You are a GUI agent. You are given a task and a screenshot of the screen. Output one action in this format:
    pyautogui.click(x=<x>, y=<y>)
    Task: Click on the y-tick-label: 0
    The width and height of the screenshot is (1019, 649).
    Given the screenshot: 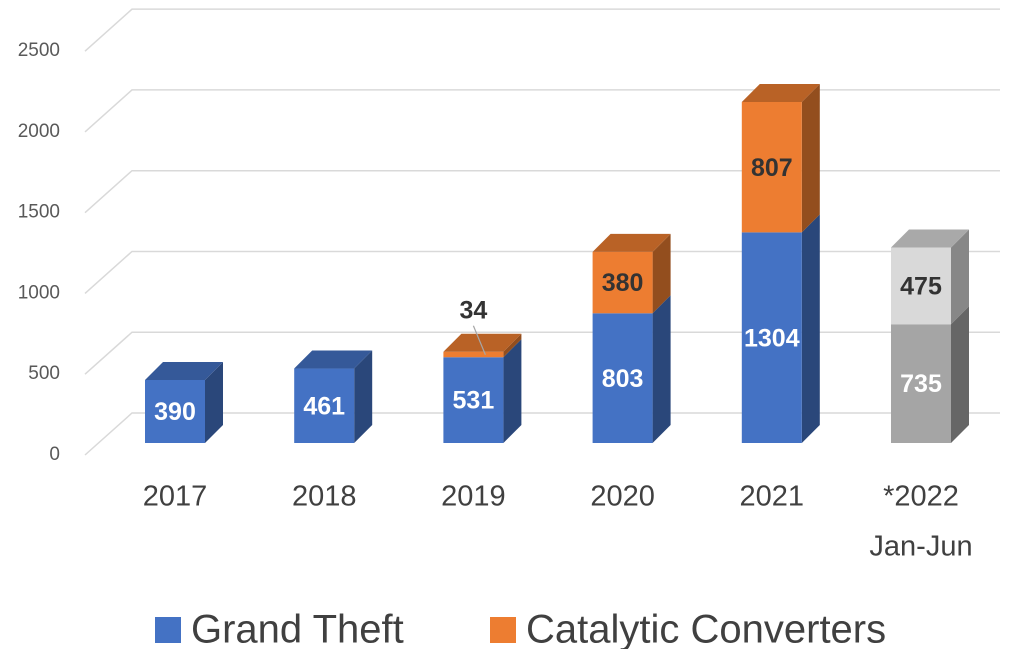 What is the action you would take?
    pyautogui.click(x=54, y=454)
    